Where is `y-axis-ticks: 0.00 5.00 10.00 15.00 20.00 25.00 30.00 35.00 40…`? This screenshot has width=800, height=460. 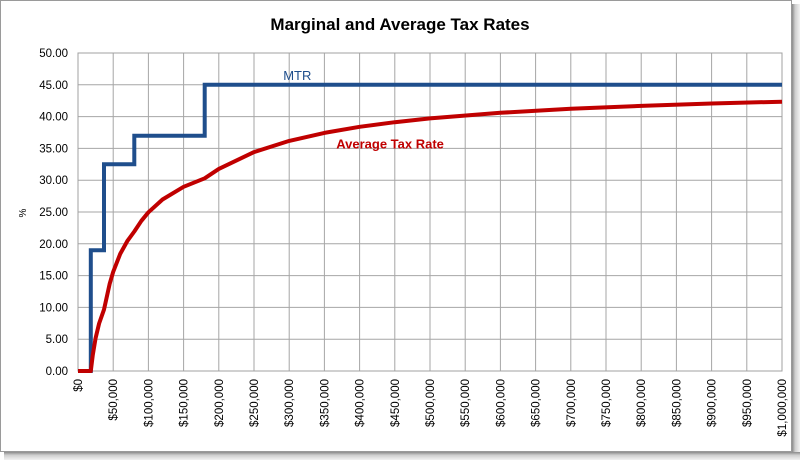
y-axis-ticks: 0.00 5.00 10.00 15.00 20.00 25.00 30.00 35.00 40… is located at coordinates (53, 213).